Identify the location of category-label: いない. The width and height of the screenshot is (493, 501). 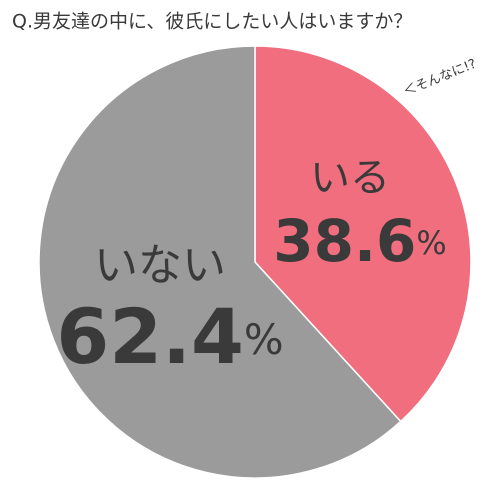
(160, 265).